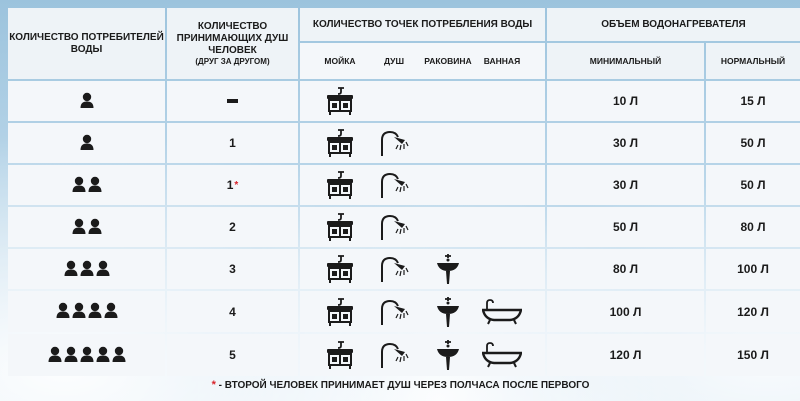 This screenshot has width=800, height=401. I want to click on header-min: МИНИМАЛЬНЫЙ, so click(625, 61).